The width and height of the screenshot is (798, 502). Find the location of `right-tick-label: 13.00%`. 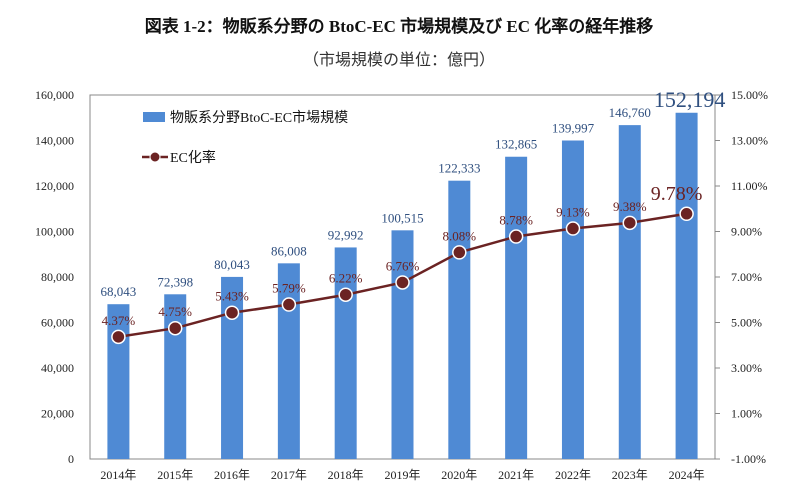

right-tick-label: 13.00% is located at coordinates (749, 141).